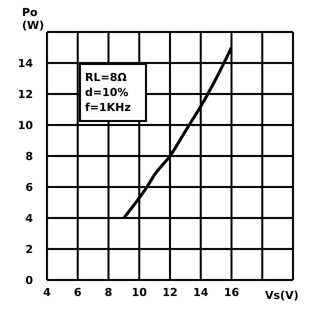 This screenshot has width=320, height=320. Describe the element at coordinates (108, 107) in the screenshot. I see `annotation: f=1KHz` at that location.